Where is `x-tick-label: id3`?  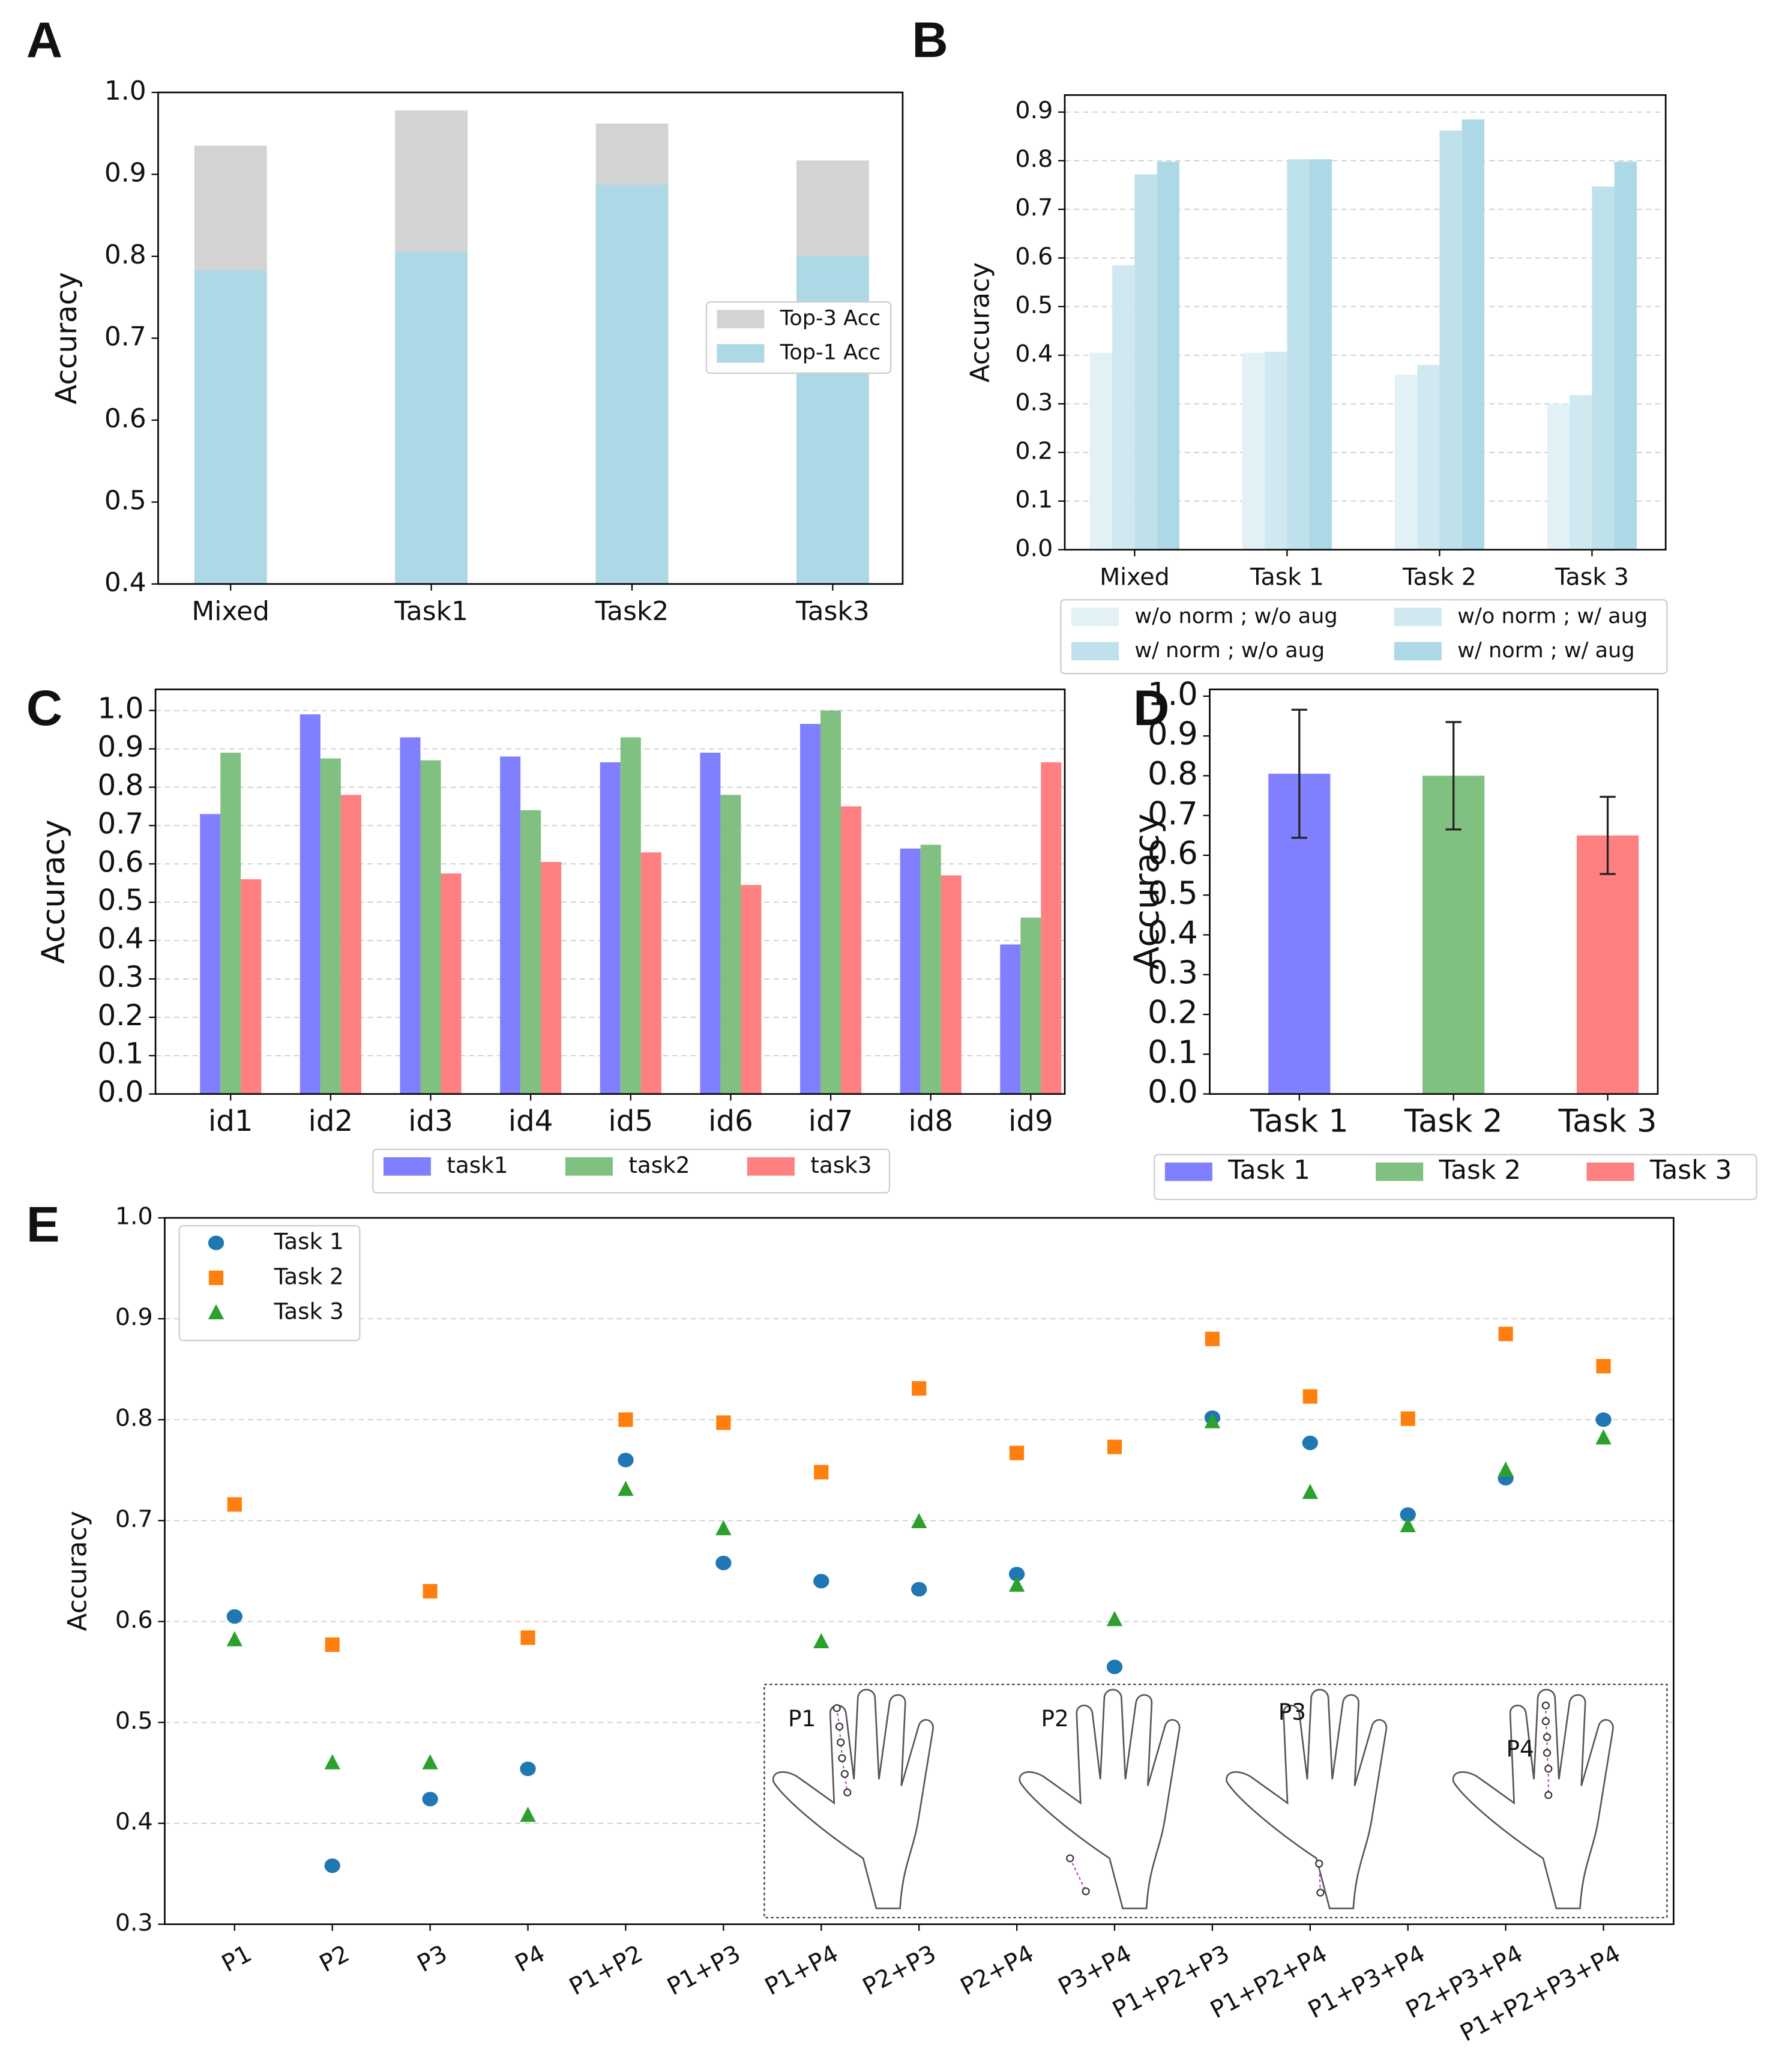 x-tick-label: id3 is located at coordinates (431, 1121).